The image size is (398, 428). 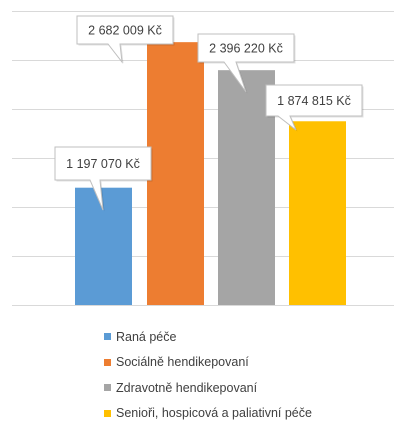 What do you see at coordinates (214, 413) in the screenshot?
I see `legend-label: Senioři, hospicová a paliativní péče` at bounding box center [214, 413].